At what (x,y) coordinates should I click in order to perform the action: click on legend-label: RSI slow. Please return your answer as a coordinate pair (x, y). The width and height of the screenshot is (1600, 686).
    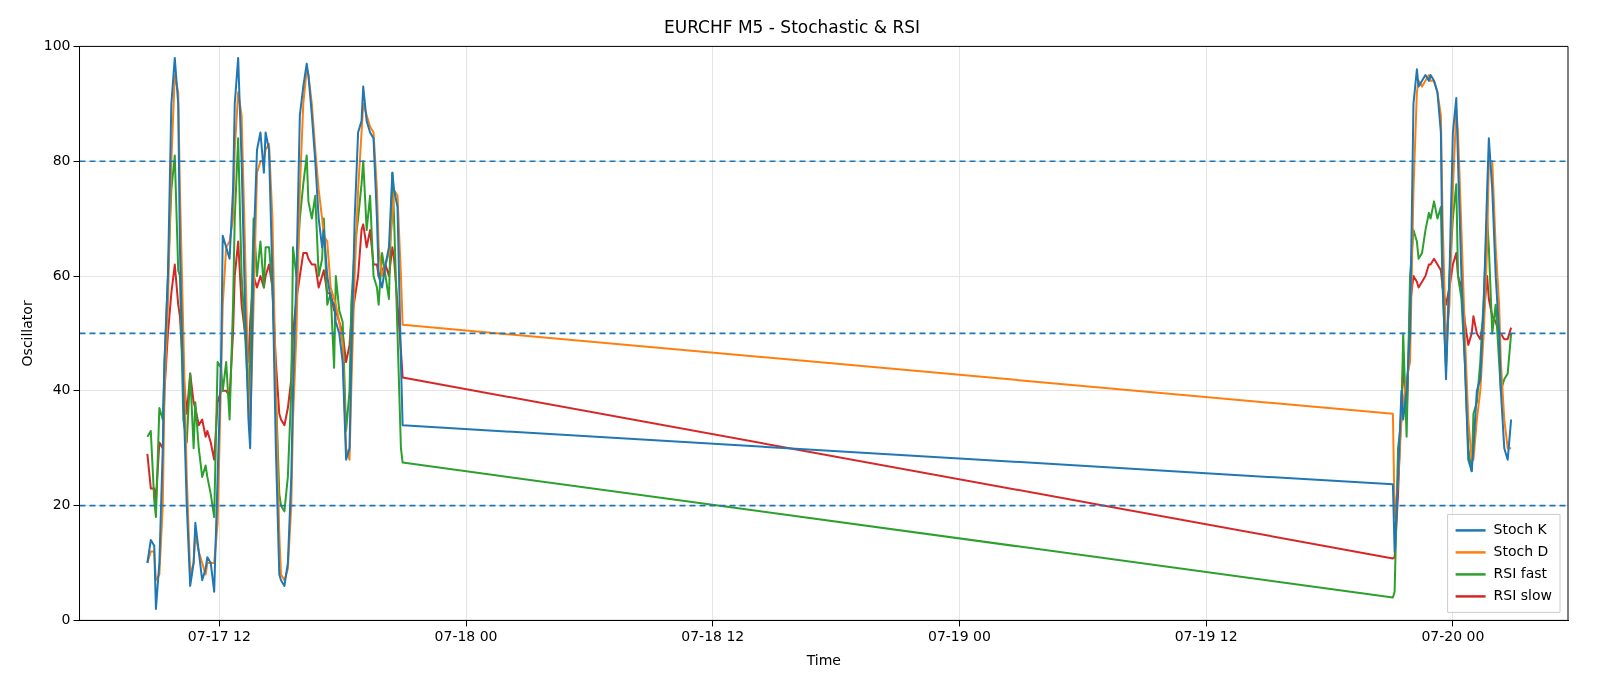
    Looking at the image, I should click on (1523, 595).